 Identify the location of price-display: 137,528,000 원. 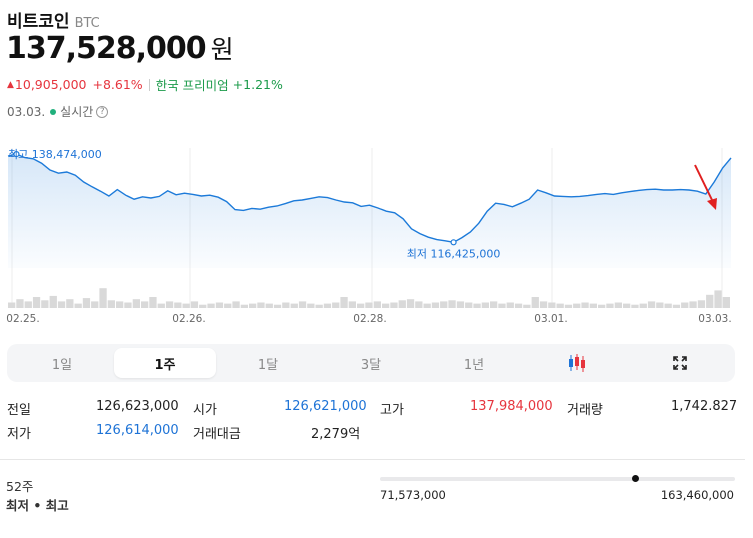
(120, 48).